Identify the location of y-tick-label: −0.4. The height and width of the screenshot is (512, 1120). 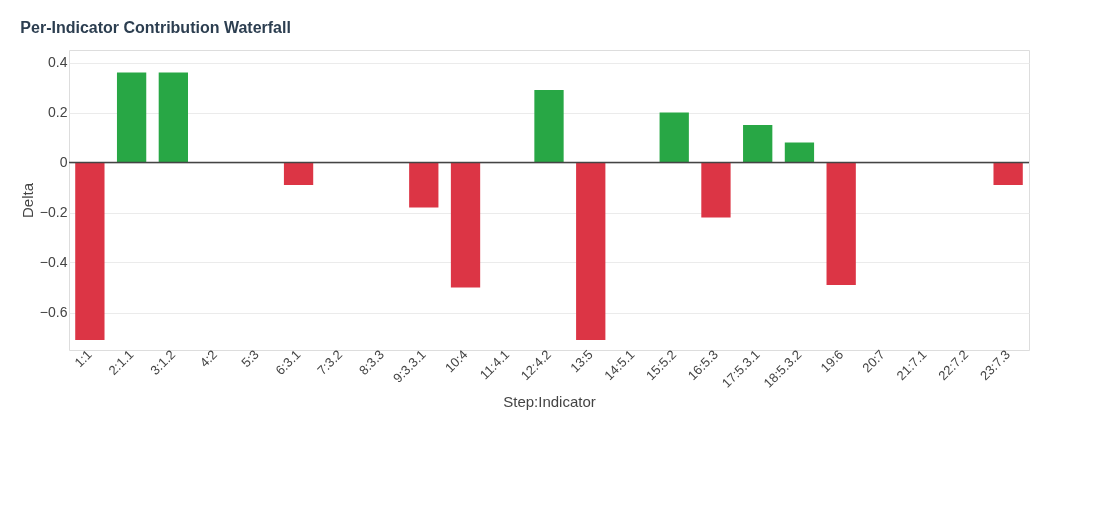
(53, 262).